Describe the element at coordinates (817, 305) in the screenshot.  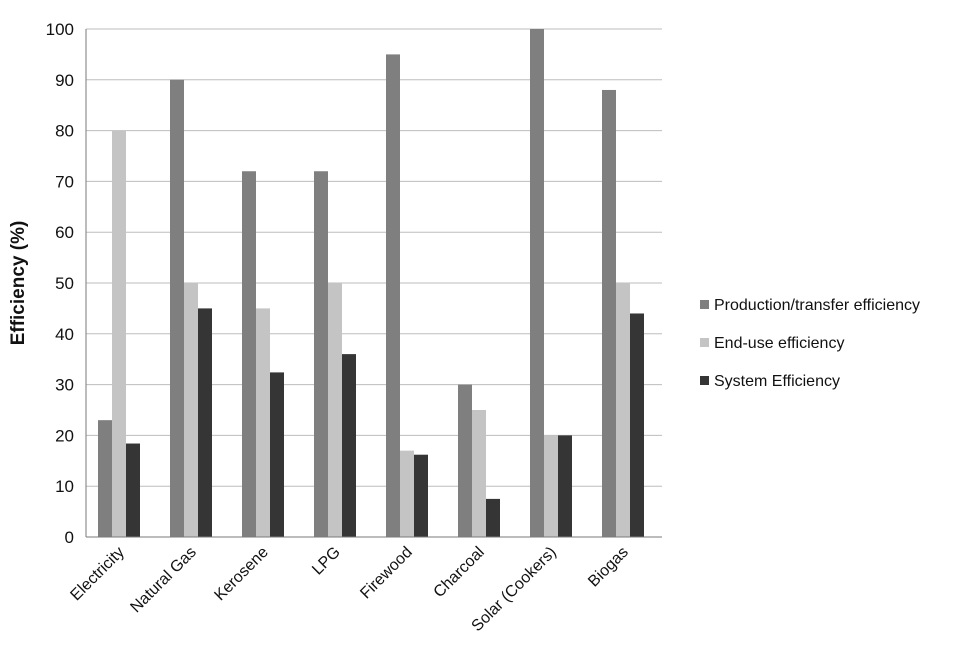
I see `legend-label: Production/transfer efficiency` at that location.